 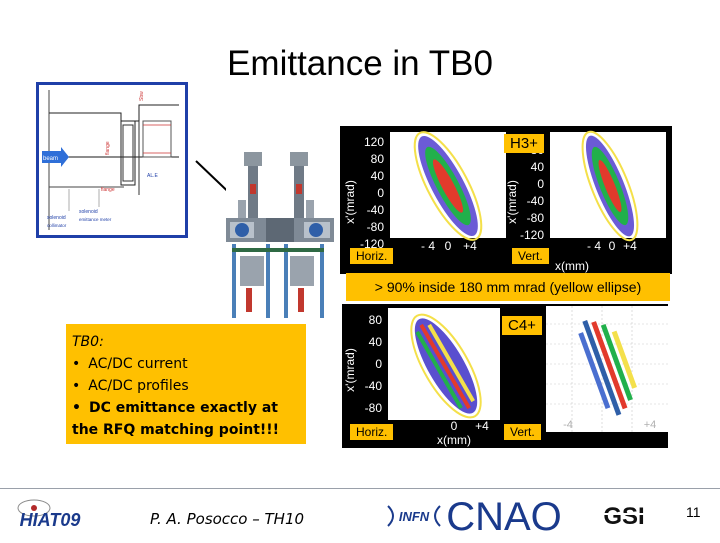 I want to click on bottom-right-plot-area, so click(x=607, y=369).